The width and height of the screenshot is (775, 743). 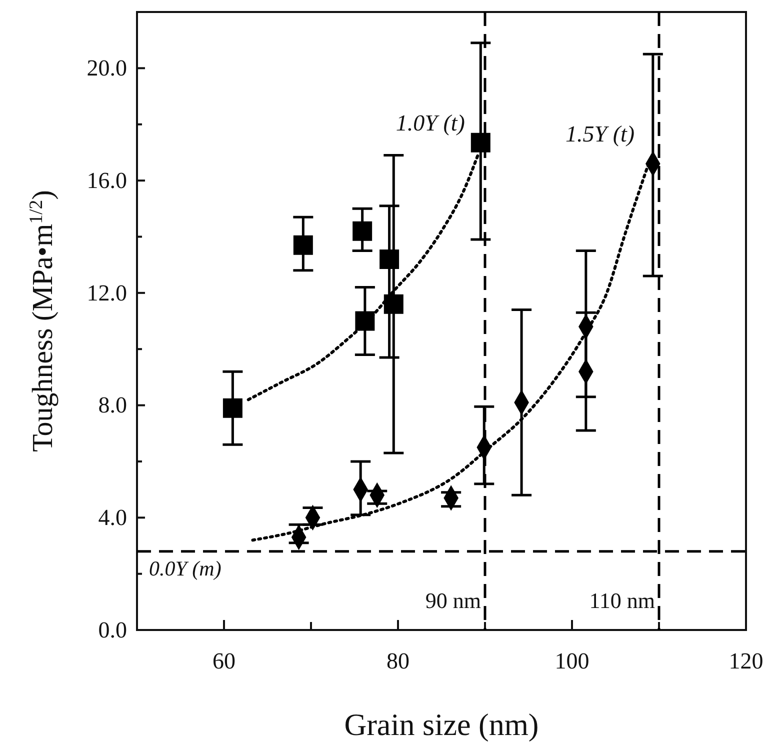 I want to click on series-label: 1.5Y (t), so click(x=600, y=134).